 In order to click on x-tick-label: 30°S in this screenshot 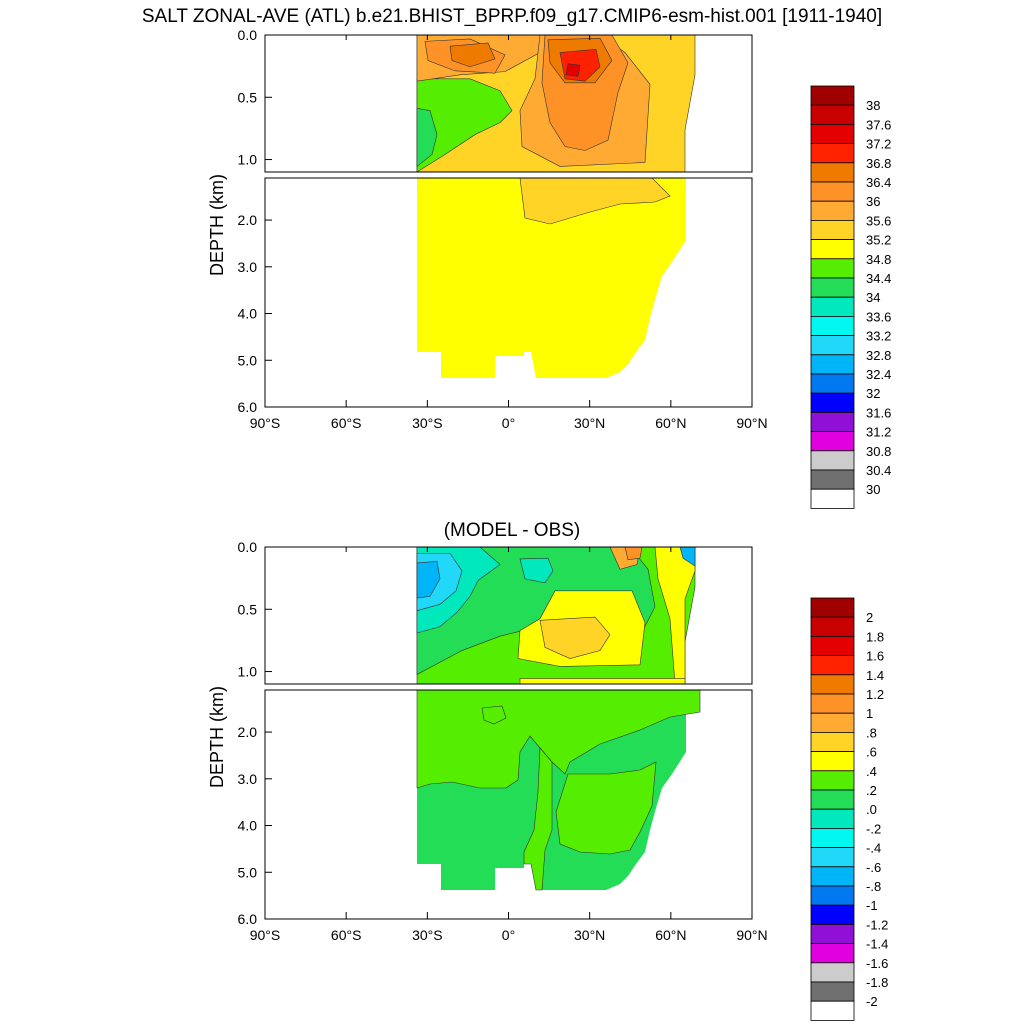, I will do `click(427, 935)`.